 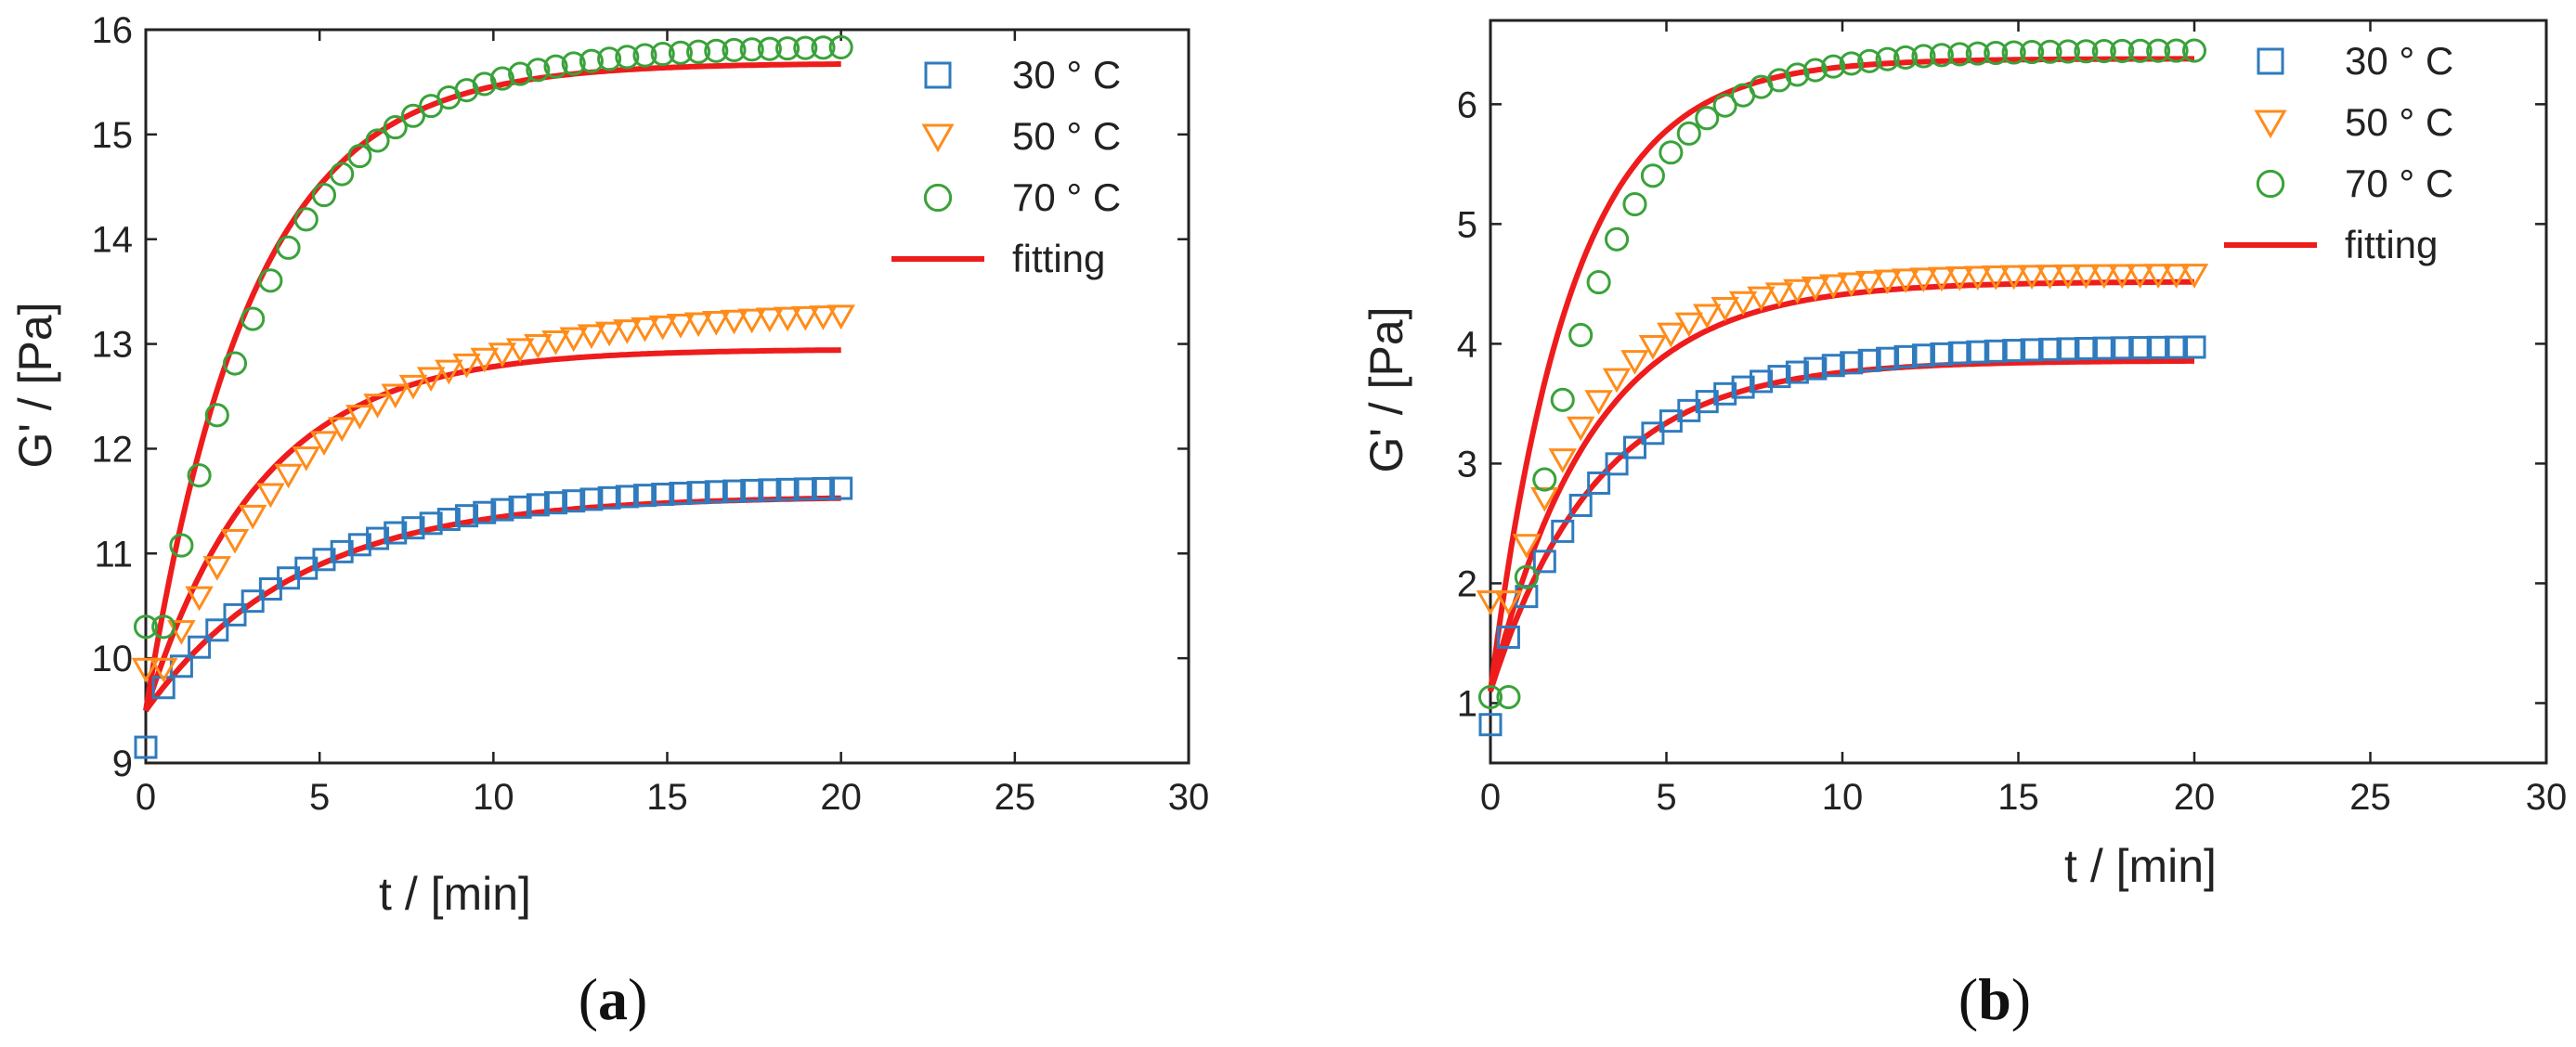 I want to click on legend-b: 30 ° C 50 ° C 70 ° C fitting, so click(x=2338, y=153).